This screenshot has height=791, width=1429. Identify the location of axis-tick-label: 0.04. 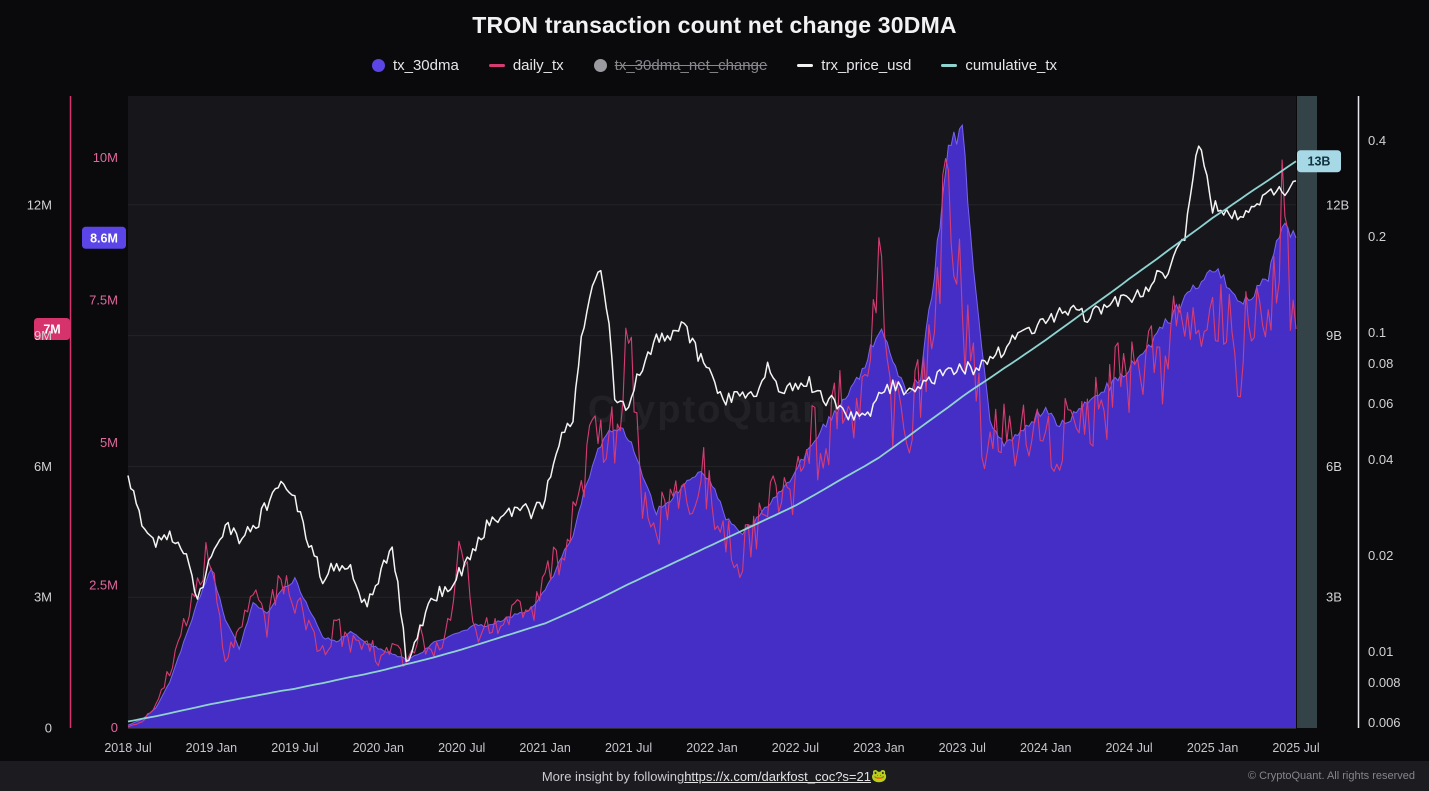
(1380, 459).